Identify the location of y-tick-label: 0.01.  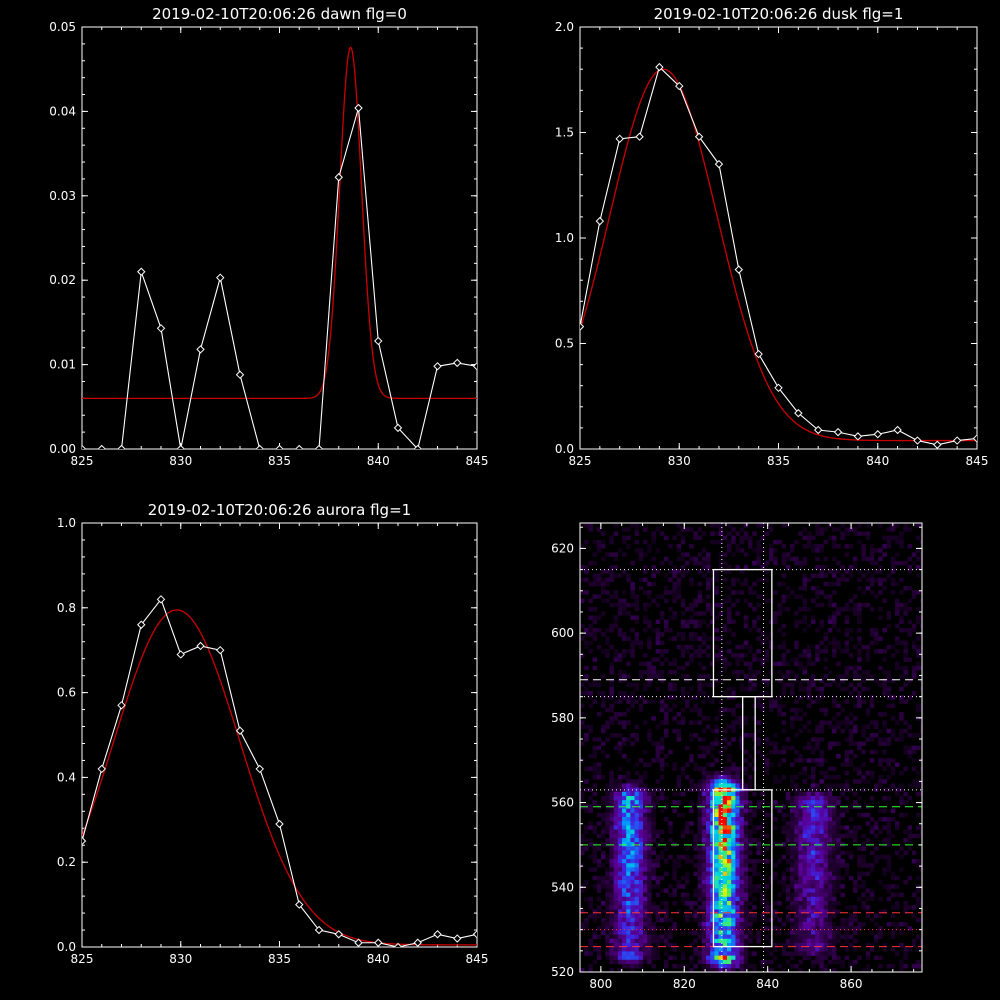
(62, 365).